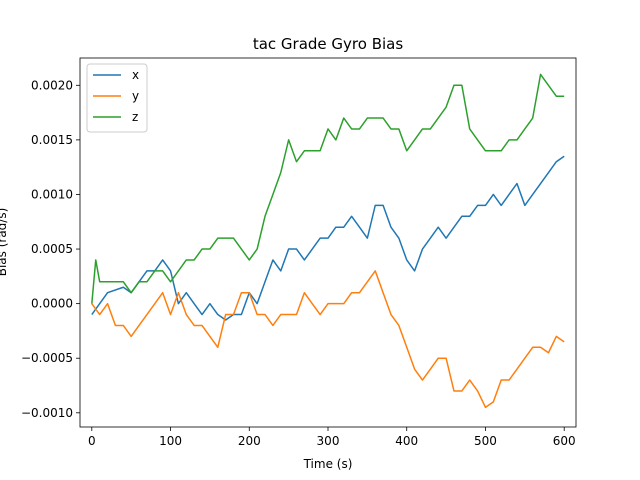 The width and height of the screenshot is (640, 480). I want to click on x-tick-label: 600, so click(564, 441).